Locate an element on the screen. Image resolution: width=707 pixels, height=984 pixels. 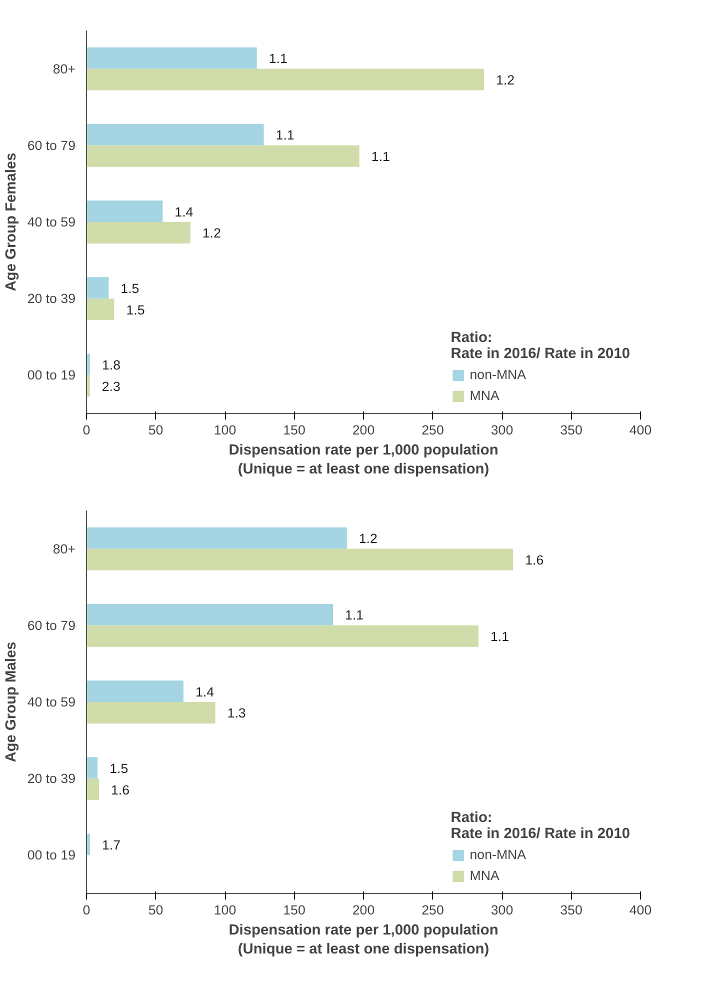
annotation: 1.7 is located at coordinates (111, 844).